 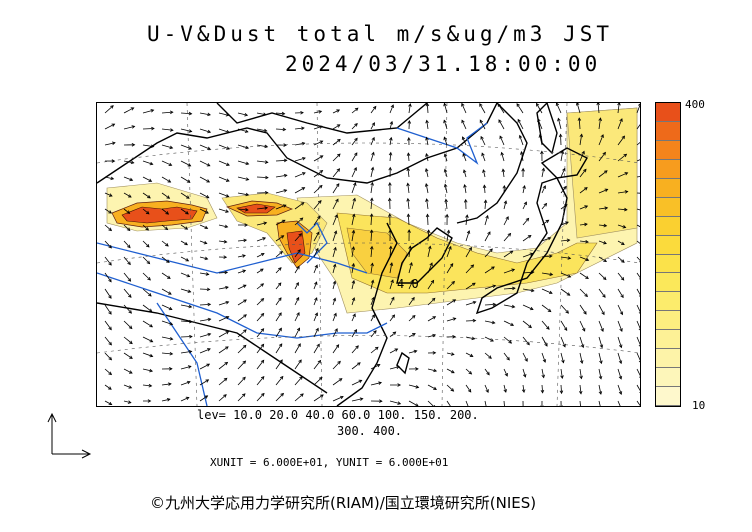 What do you see at coordinates (329, 462) in the screenshot?
I see `vector-units-label: XUNIT = 6.000E+01, YUNIT = 6.000E+01` at bounding box center [329, 462].